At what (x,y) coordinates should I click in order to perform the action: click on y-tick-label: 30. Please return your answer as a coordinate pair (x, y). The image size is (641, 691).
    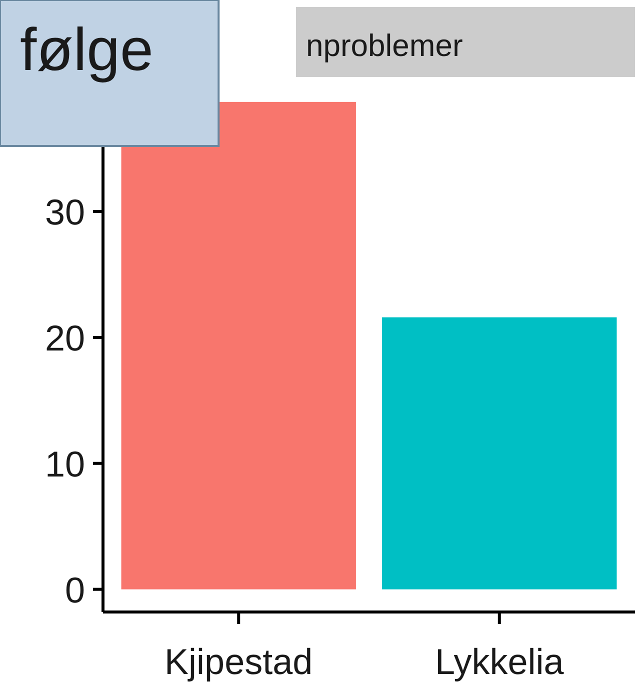
    Looking at the image, I should click on (64, 211).